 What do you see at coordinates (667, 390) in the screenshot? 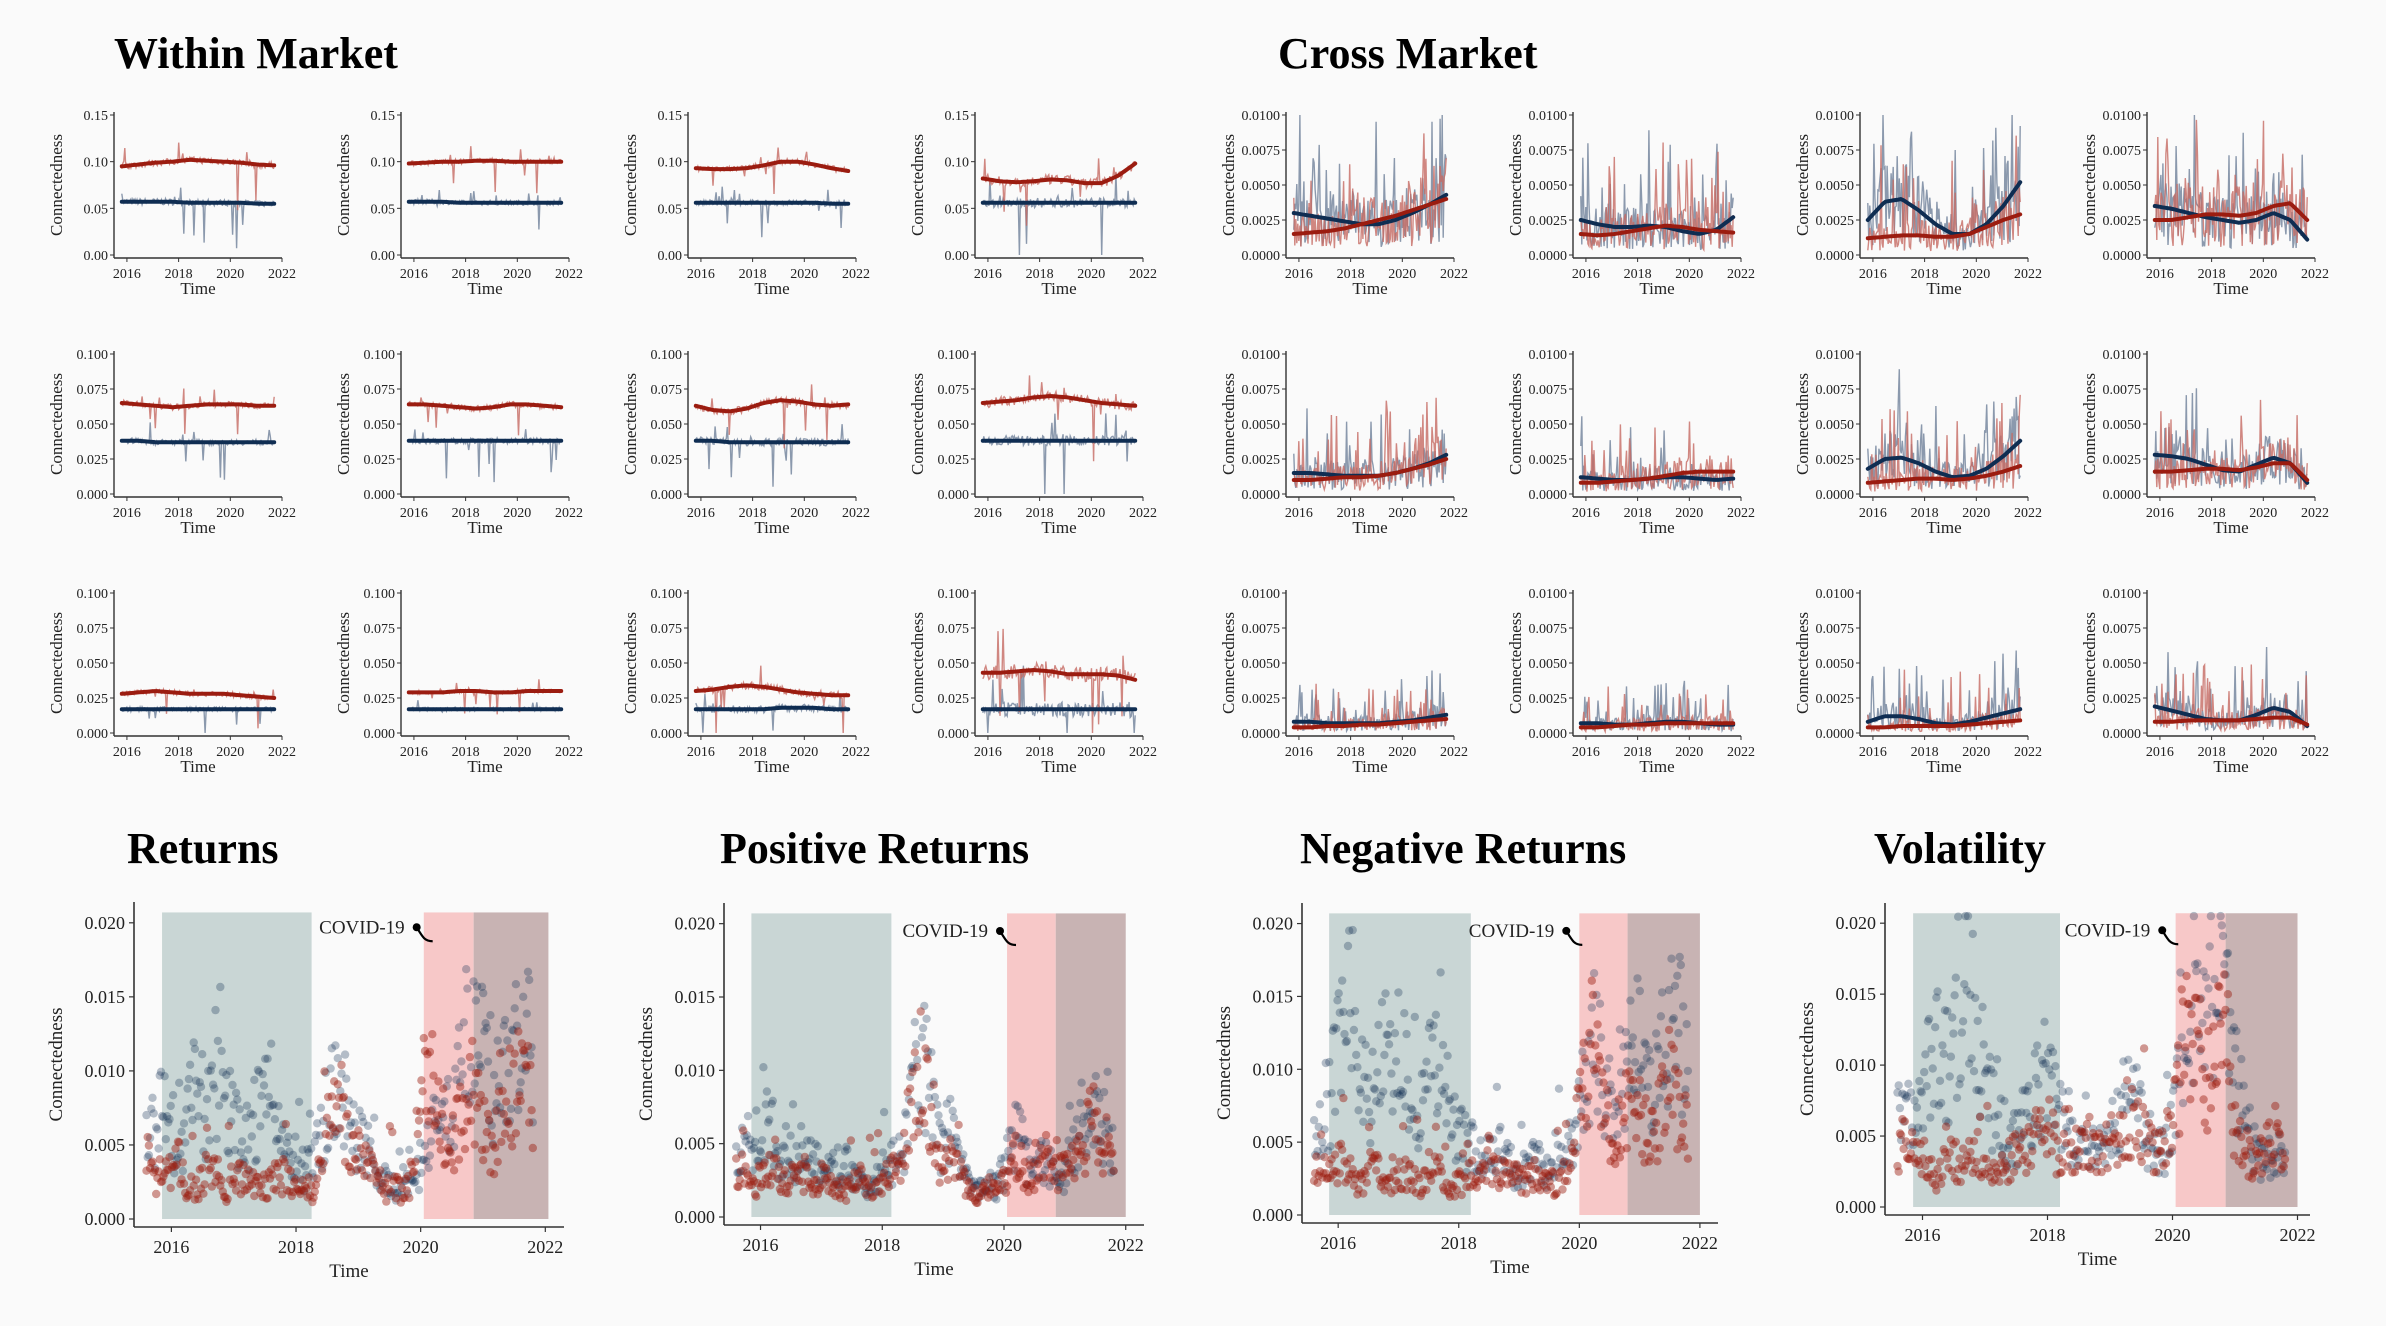
I see `y-tick-label: 0.075` at bounding box center [667, 390].